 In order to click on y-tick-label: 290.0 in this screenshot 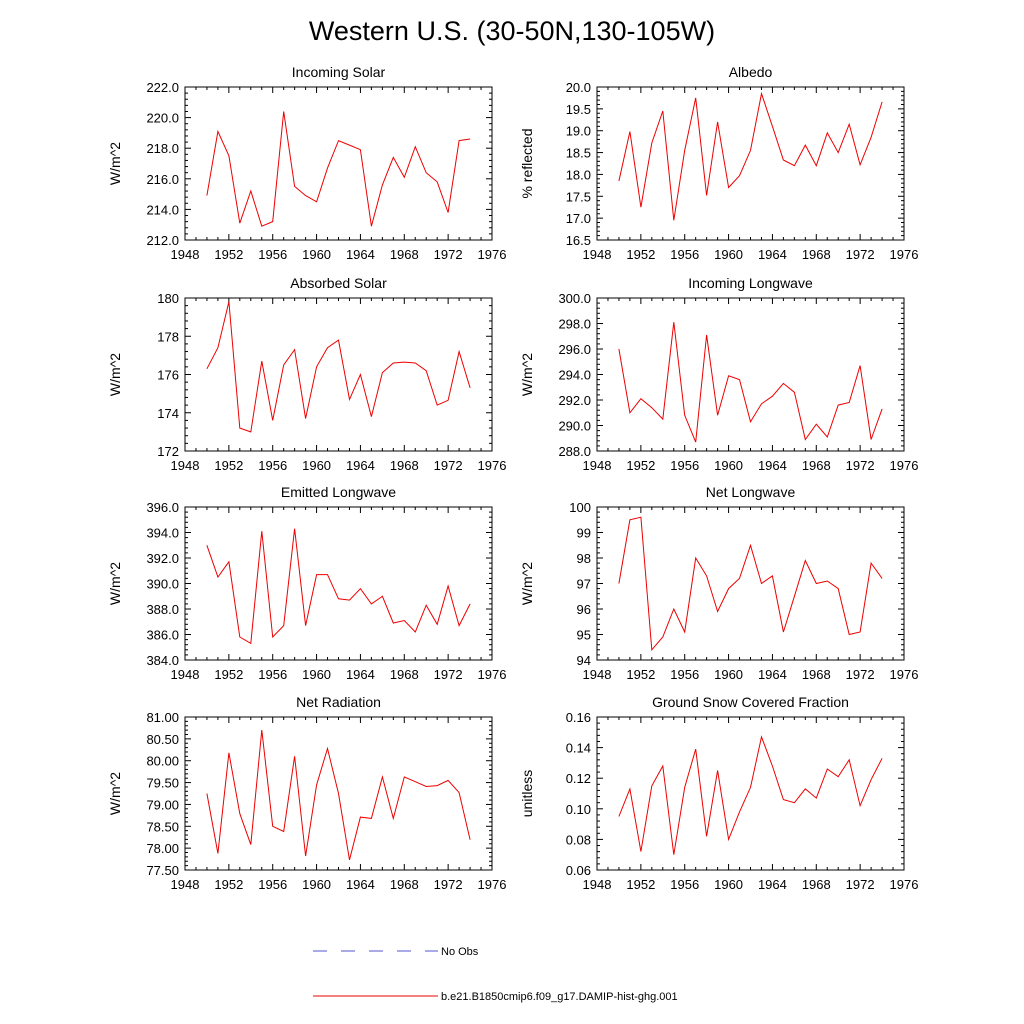, I will do `click(574, 426)`.